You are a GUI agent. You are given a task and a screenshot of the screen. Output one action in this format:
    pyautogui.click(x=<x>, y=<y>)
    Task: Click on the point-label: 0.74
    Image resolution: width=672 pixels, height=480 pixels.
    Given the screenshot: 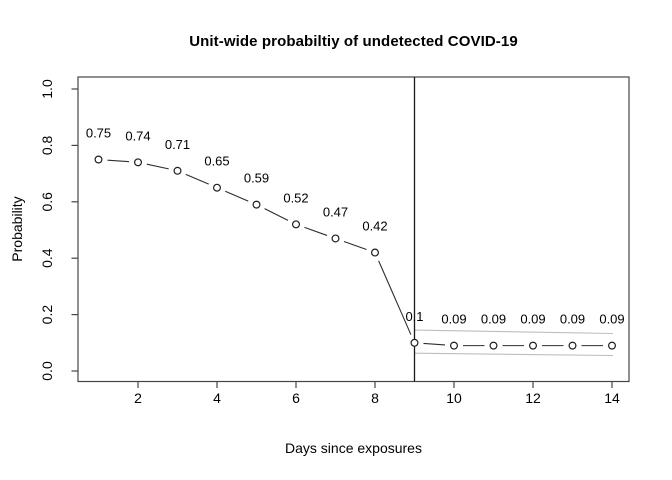 What is the action you would take?
    pyautogui.click(x=137, y=135)
    